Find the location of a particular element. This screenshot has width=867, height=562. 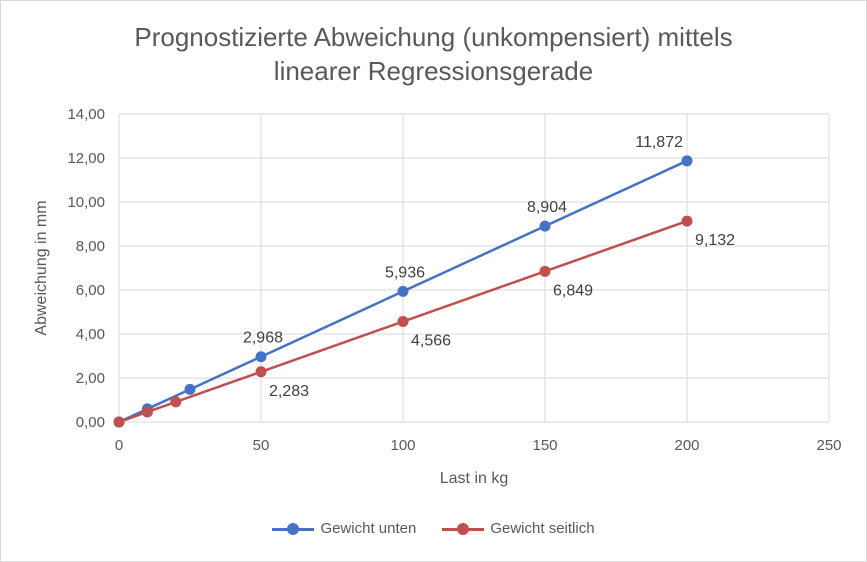

legend-item-gewicht-seitlich: Gewicht seitlich is located at coordinates (518, 528).